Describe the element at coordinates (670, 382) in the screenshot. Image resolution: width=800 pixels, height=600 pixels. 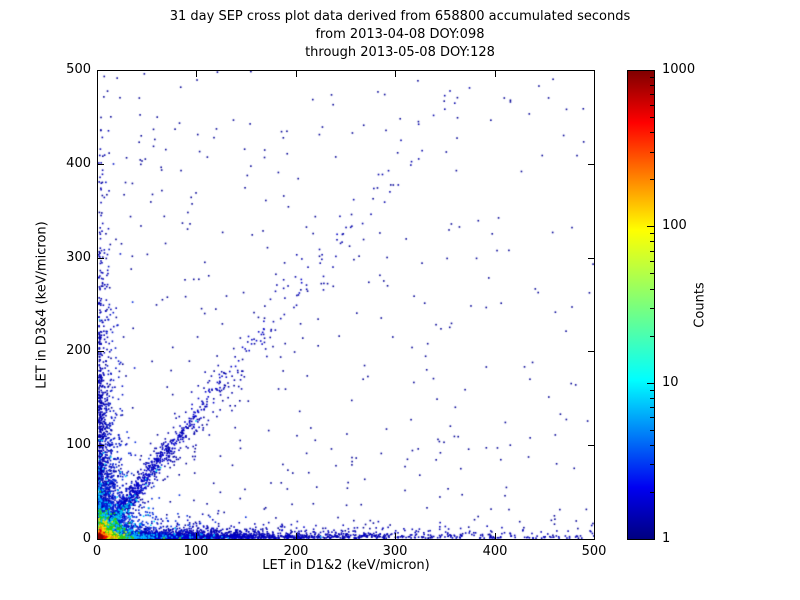
I see `colorbar-tick-label: 10` at that location.